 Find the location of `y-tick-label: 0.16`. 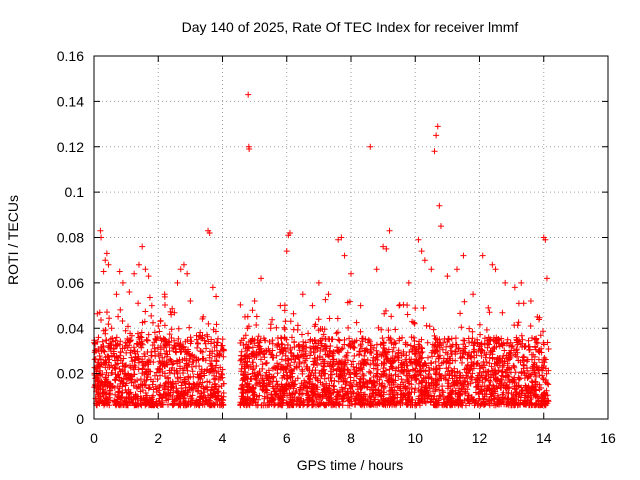

y-tick-label: 0.16 is located at coordinates (70, 56).